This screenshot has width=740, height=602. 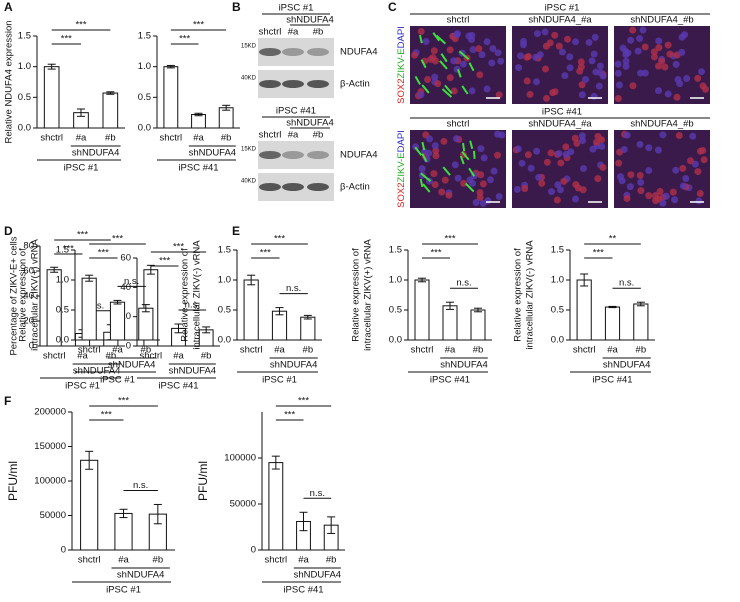 I want to click on y-axis-label: intracellular ZIKV(-) vRNA, so click(x=530, y=295).